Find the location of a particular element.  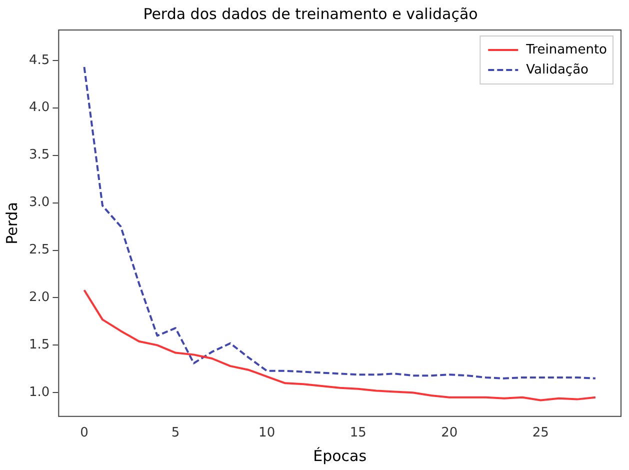

y-tick-label: 3.0 is located at coordinates (39, 202).